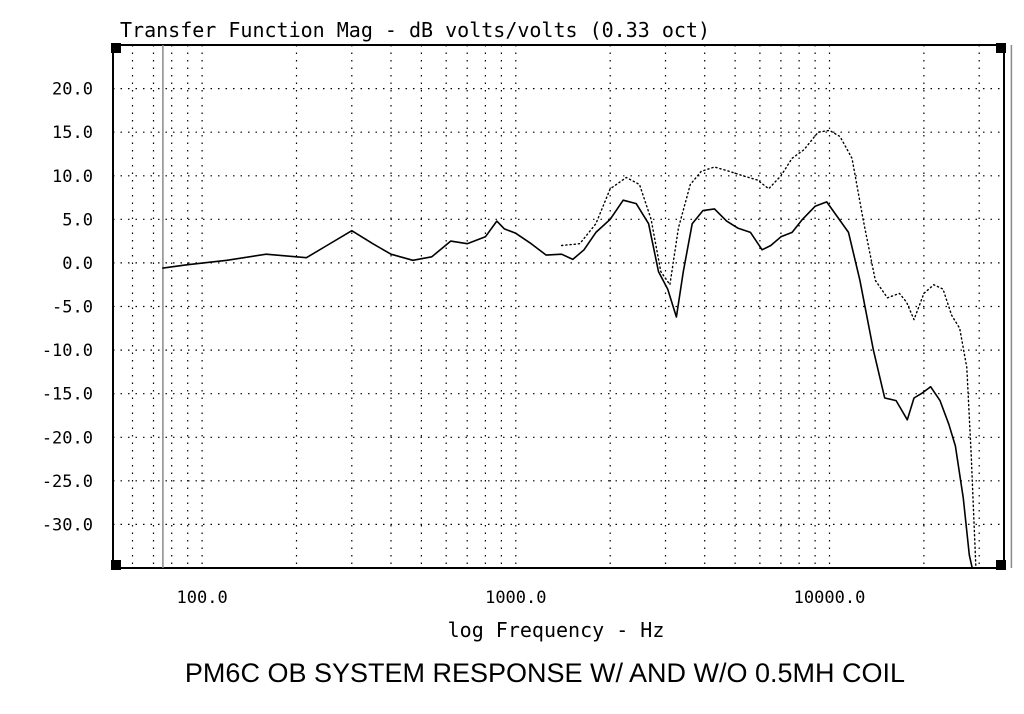 This screenshot has width=1024, height=714. What do you see at coordinates (1001, 48) in the screenshot?
I see `corner-marker-top-right` at bounding box center [1001, 48].